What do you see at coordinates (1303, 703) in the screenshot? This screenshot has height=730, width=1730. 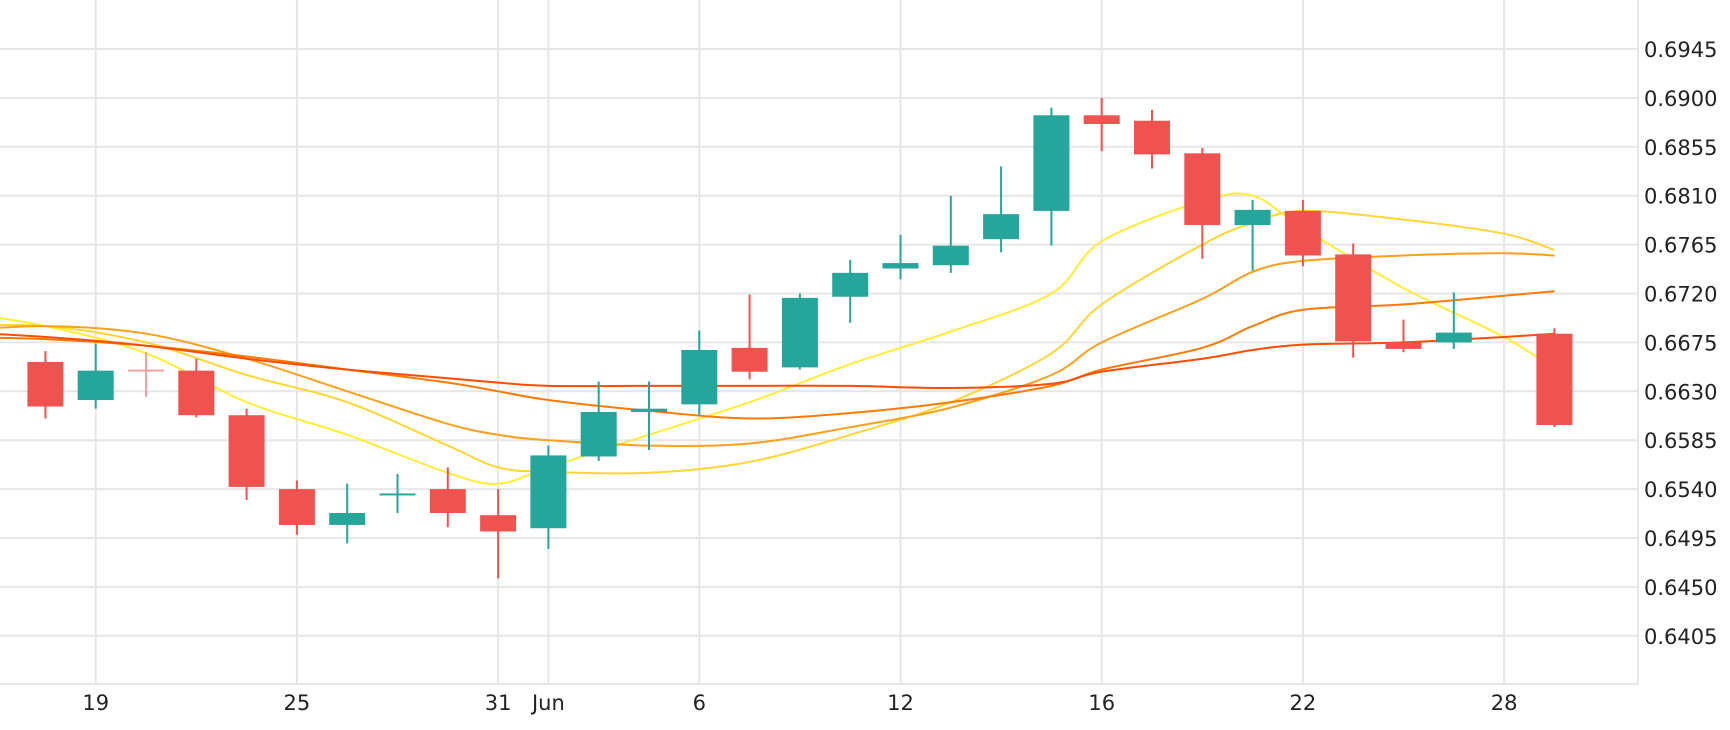 I see `x-tick-label: 22` at bounding box center [1303, 703].